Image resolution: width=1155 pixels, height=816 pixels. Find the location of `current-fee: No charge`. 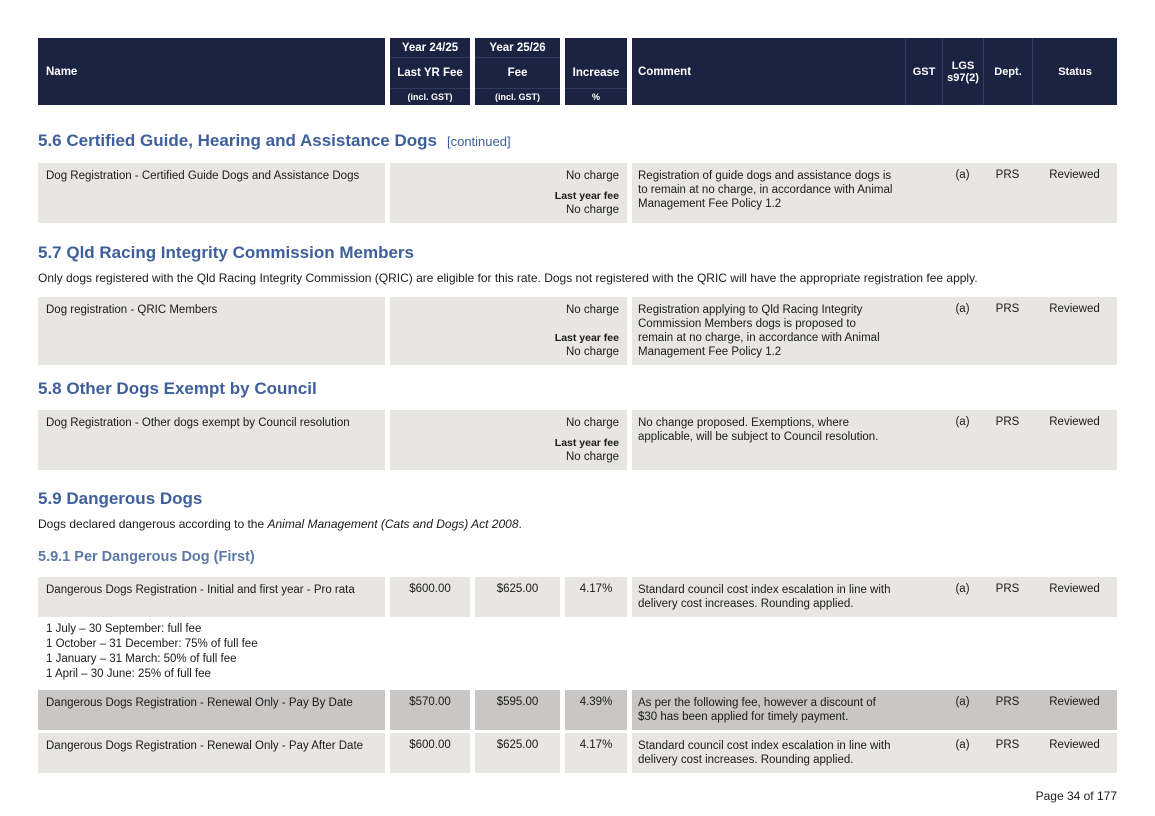

current-fee: No charge is located at coordinates (592, 176).